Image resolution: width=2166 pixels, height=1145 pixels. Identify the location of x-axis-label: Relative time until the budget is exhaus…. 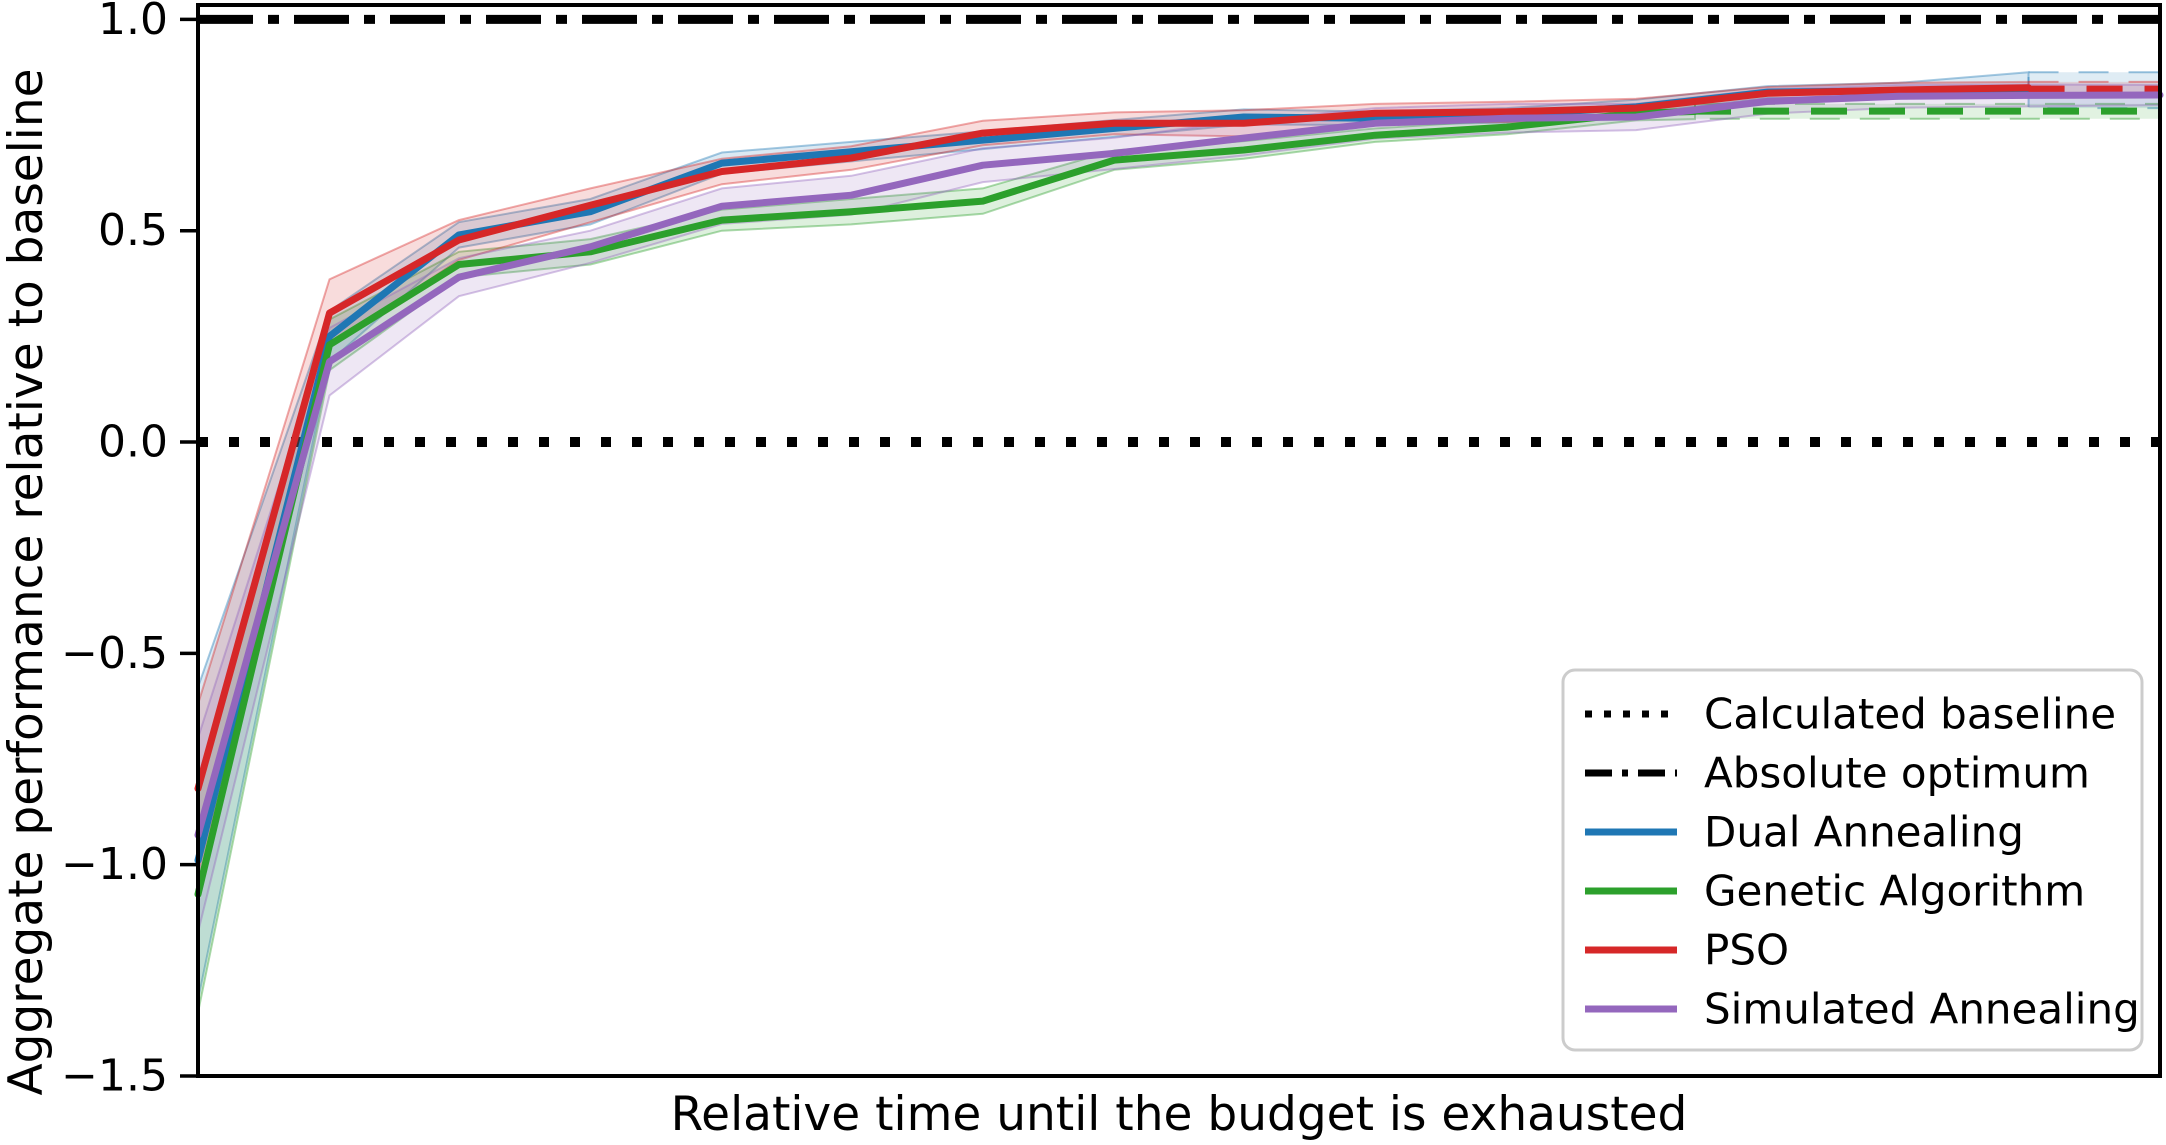
(1179, 1114).